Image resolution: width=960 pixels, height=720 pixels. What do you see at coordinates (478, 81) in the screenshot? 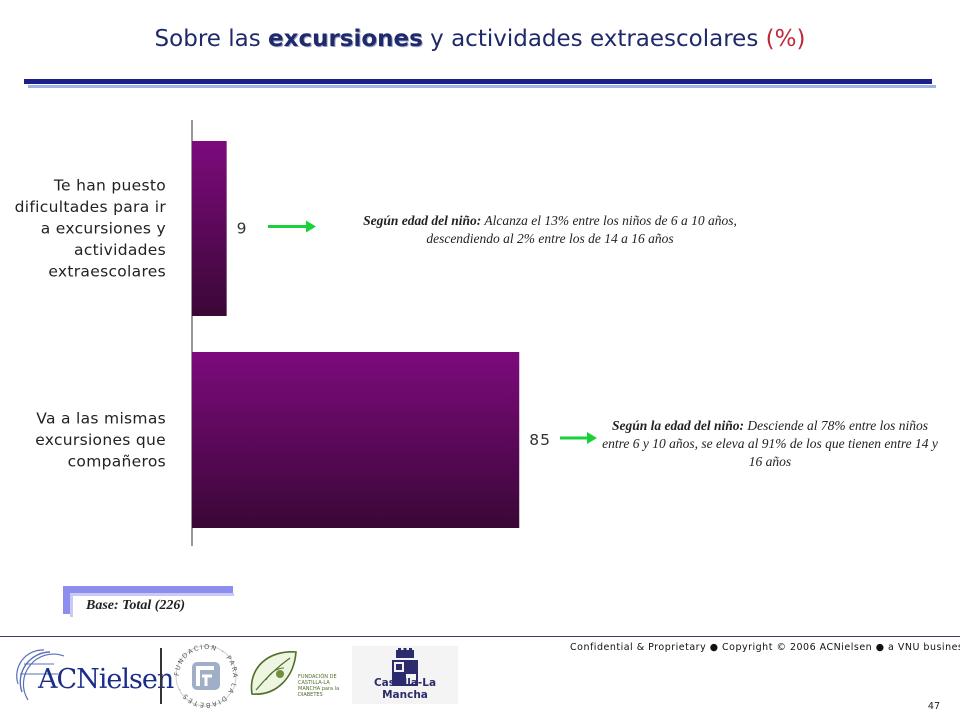
I see `title-underline` at bounding box center [478, 81].